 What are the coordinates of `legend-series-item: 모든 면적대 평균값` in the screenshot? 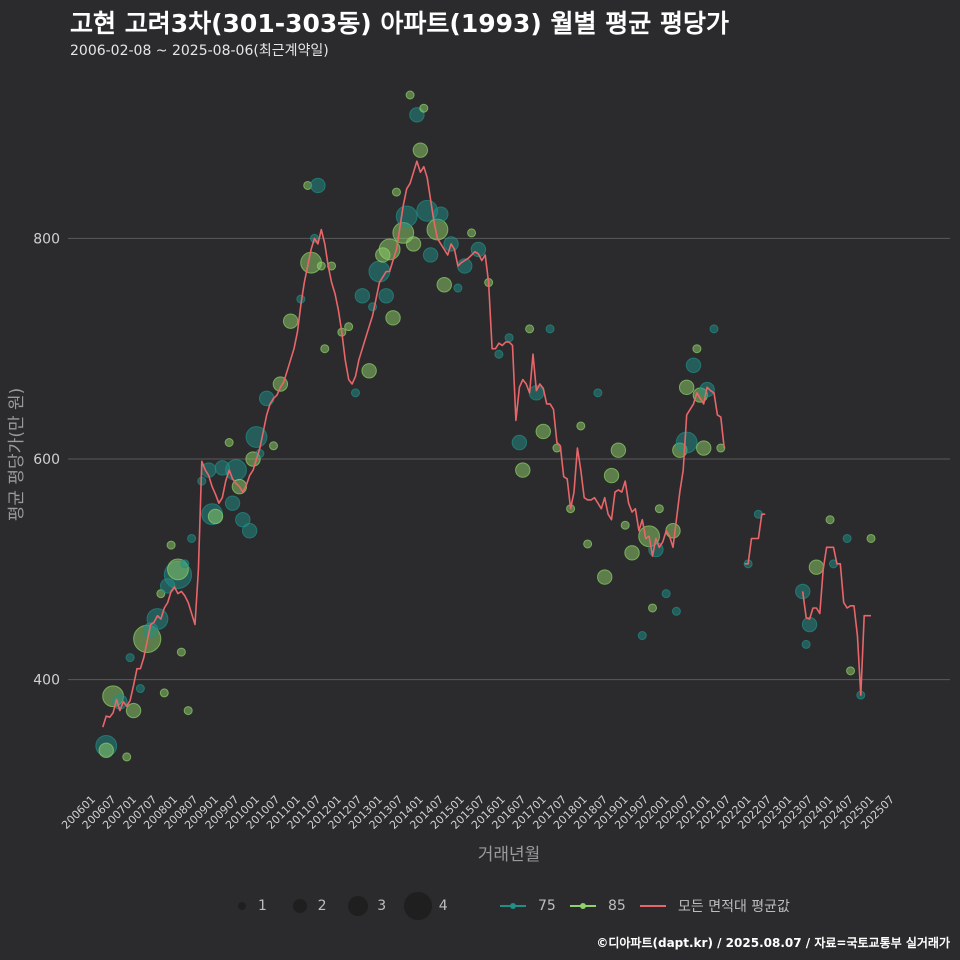 It's located at (715, 906).